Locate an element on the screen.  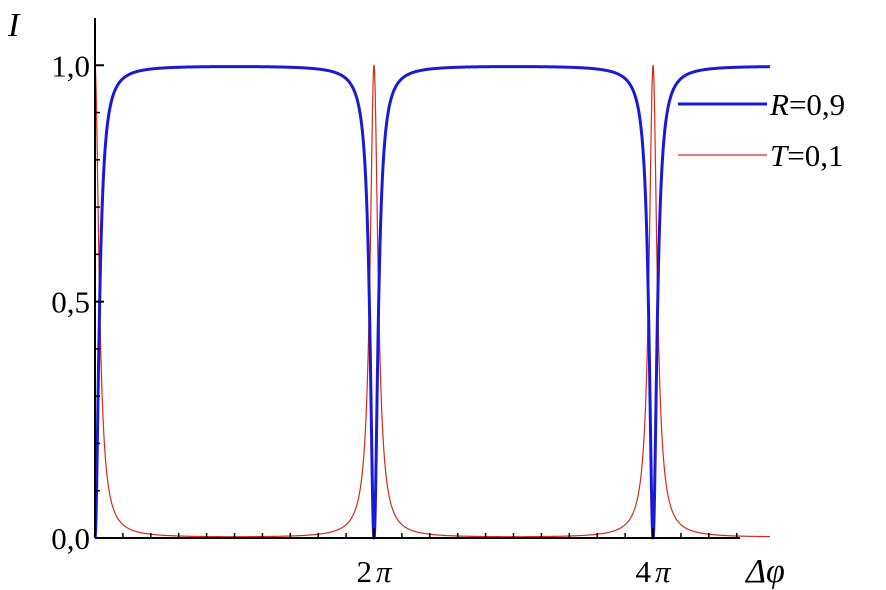
y-tick-label-1: 0,5 is located at coordinates (70, 302).